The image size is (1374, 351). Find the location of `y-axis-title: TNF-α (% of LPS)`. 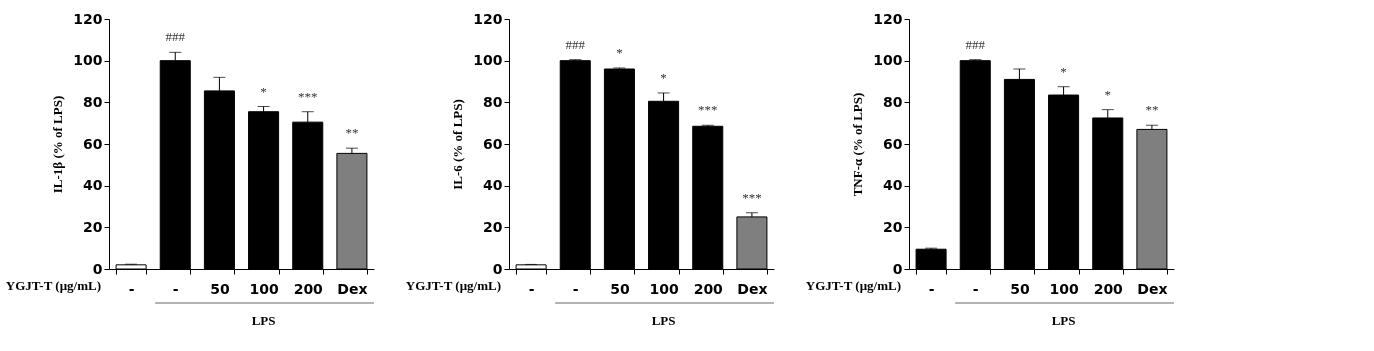

y-axis-title: TNF-α (% of LPS) is located at coordinates (858, 144).